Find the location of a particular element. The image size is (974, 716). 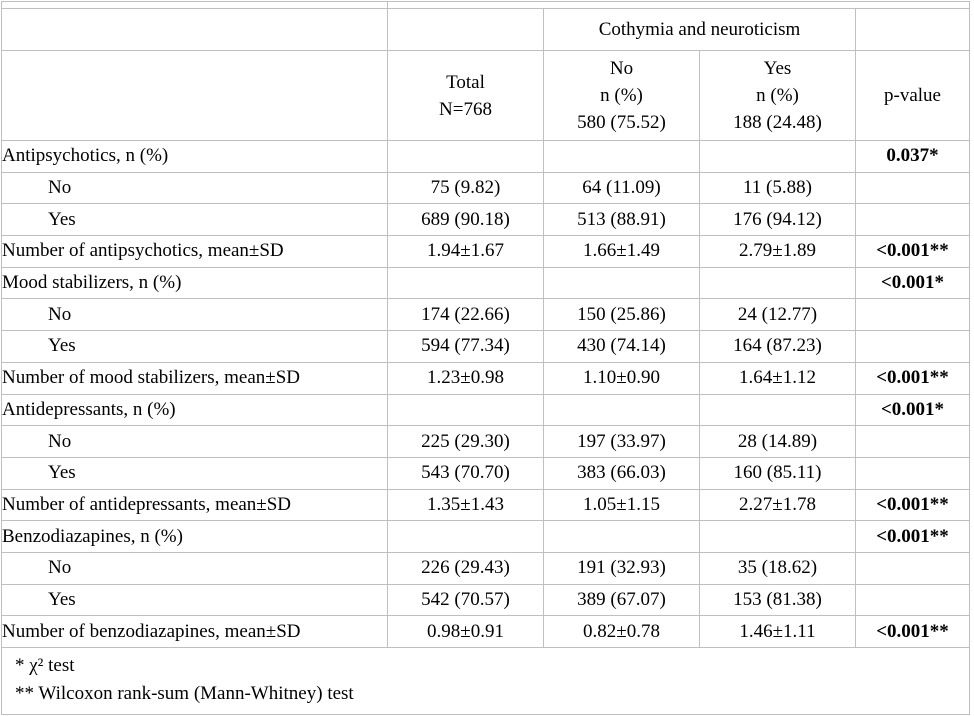

cell-no: 197 (33.97) is located at coordinates (621, 441).